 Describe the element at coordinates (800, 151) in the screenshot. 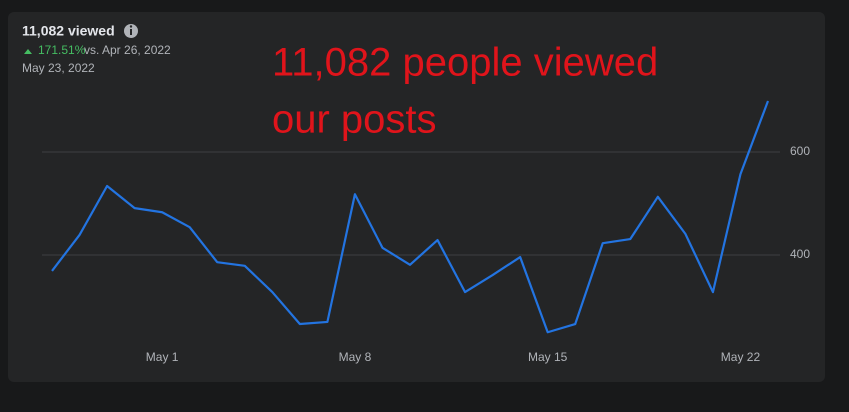

I see `y-tick-label: 600` at that location.